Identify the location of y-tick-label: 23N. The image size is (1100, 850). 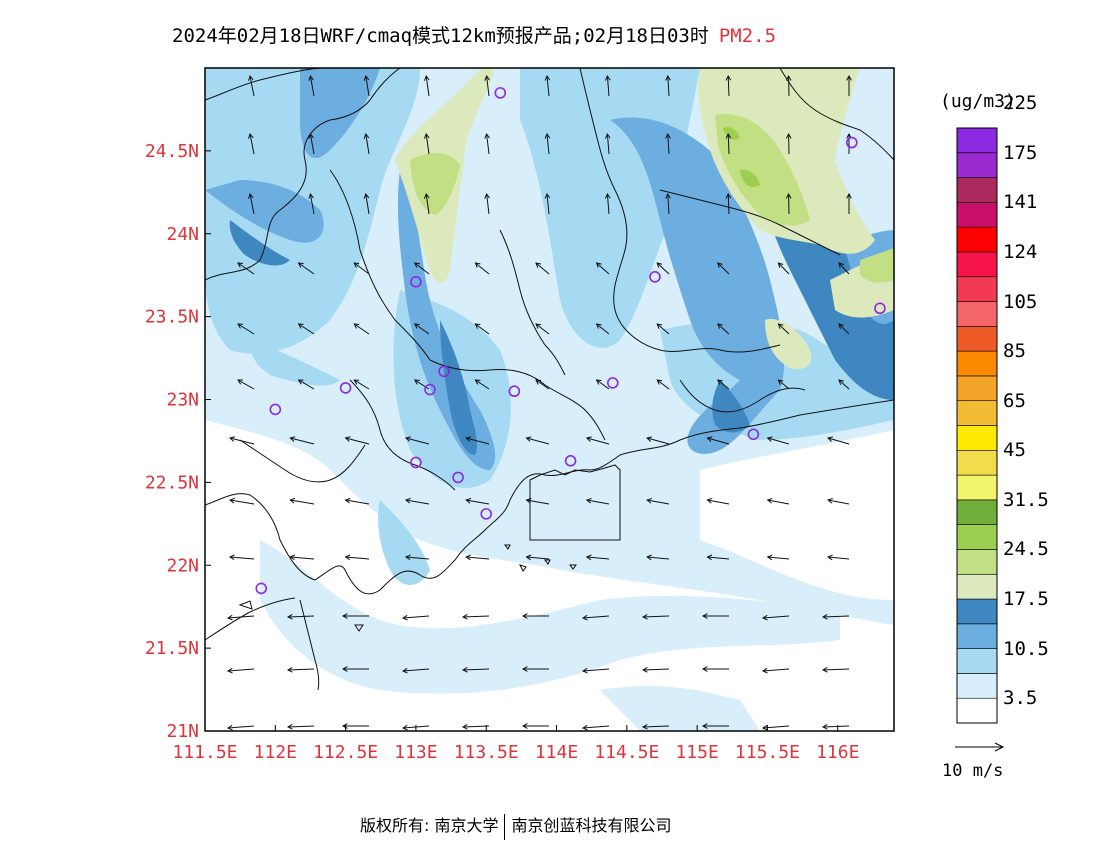
(182, 400).